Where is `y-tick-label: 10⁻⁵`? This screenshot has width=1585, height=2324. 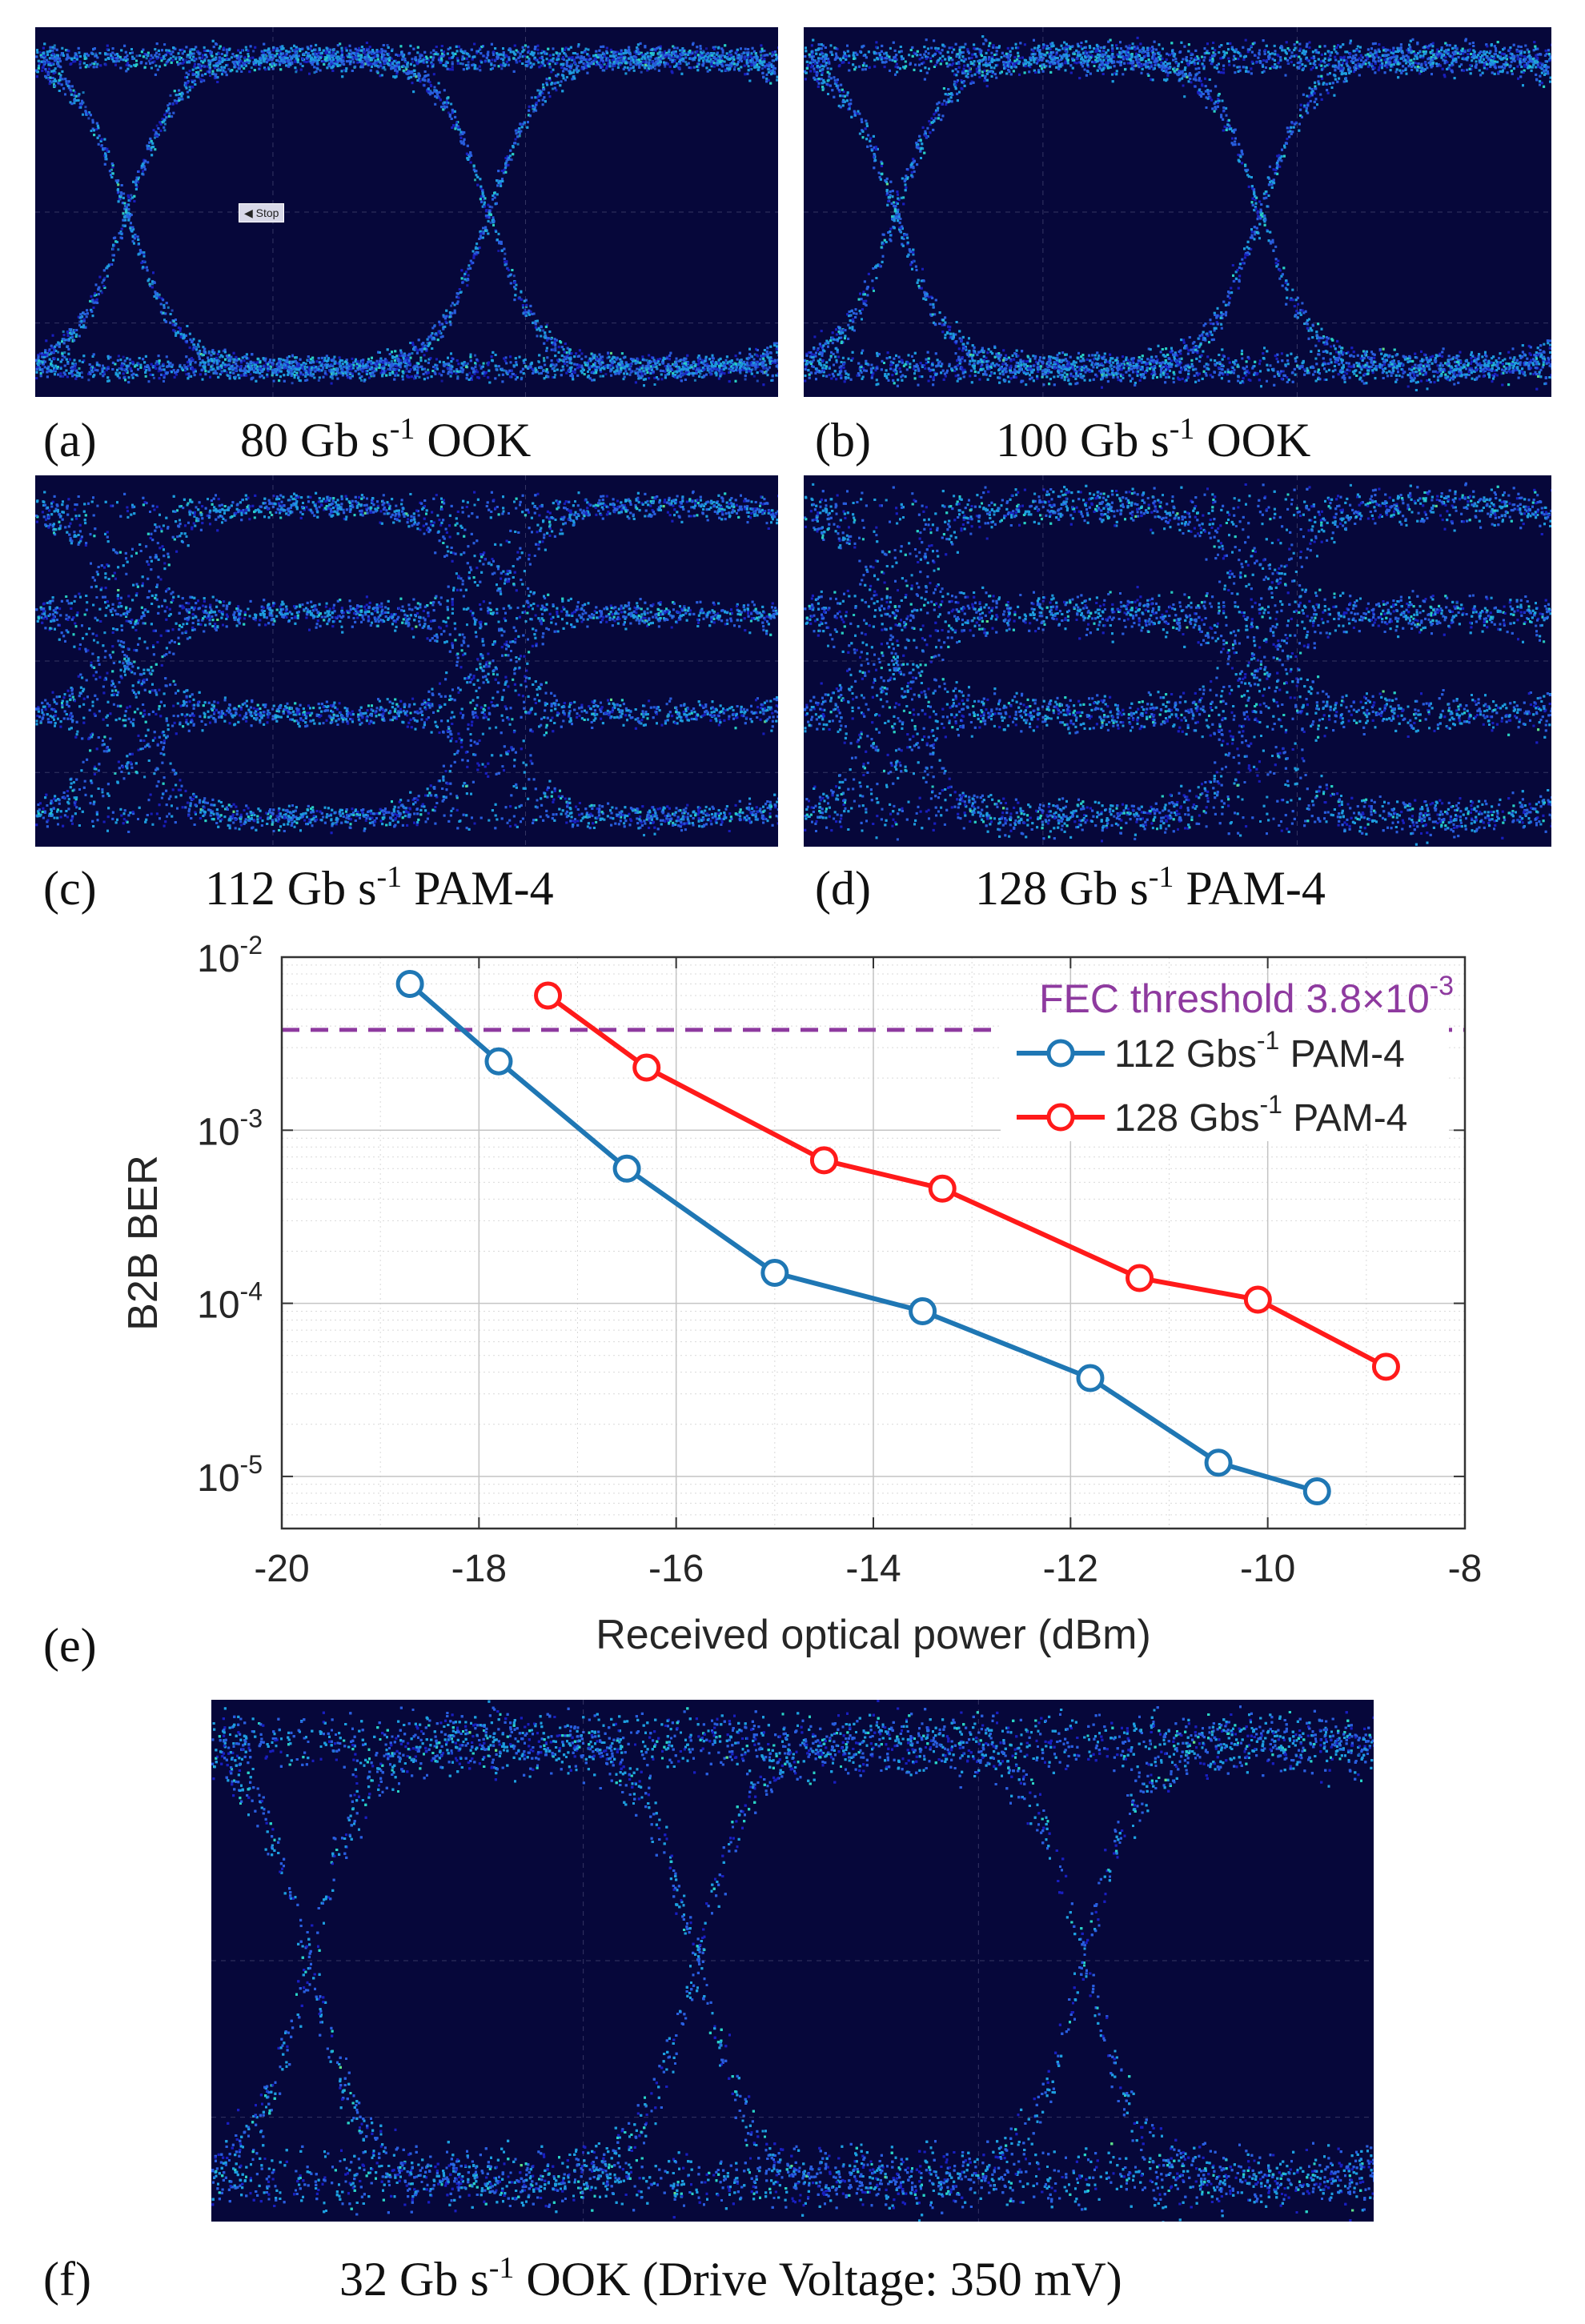
y-tick-label: 10⁻⁵ is located at coordinates (230, 1475).